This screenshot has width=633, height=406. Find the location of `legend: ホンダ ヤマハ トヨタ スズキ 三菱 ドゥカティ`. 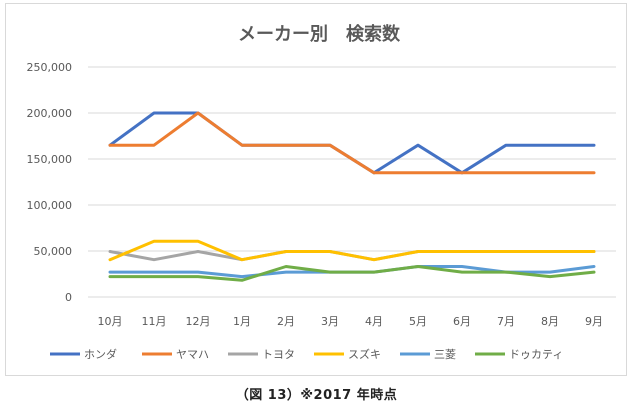

legend: ホンダ ヤマハ トヨタ スズキ 三菱 ドゥカティ is located at coordinates (306, 354).